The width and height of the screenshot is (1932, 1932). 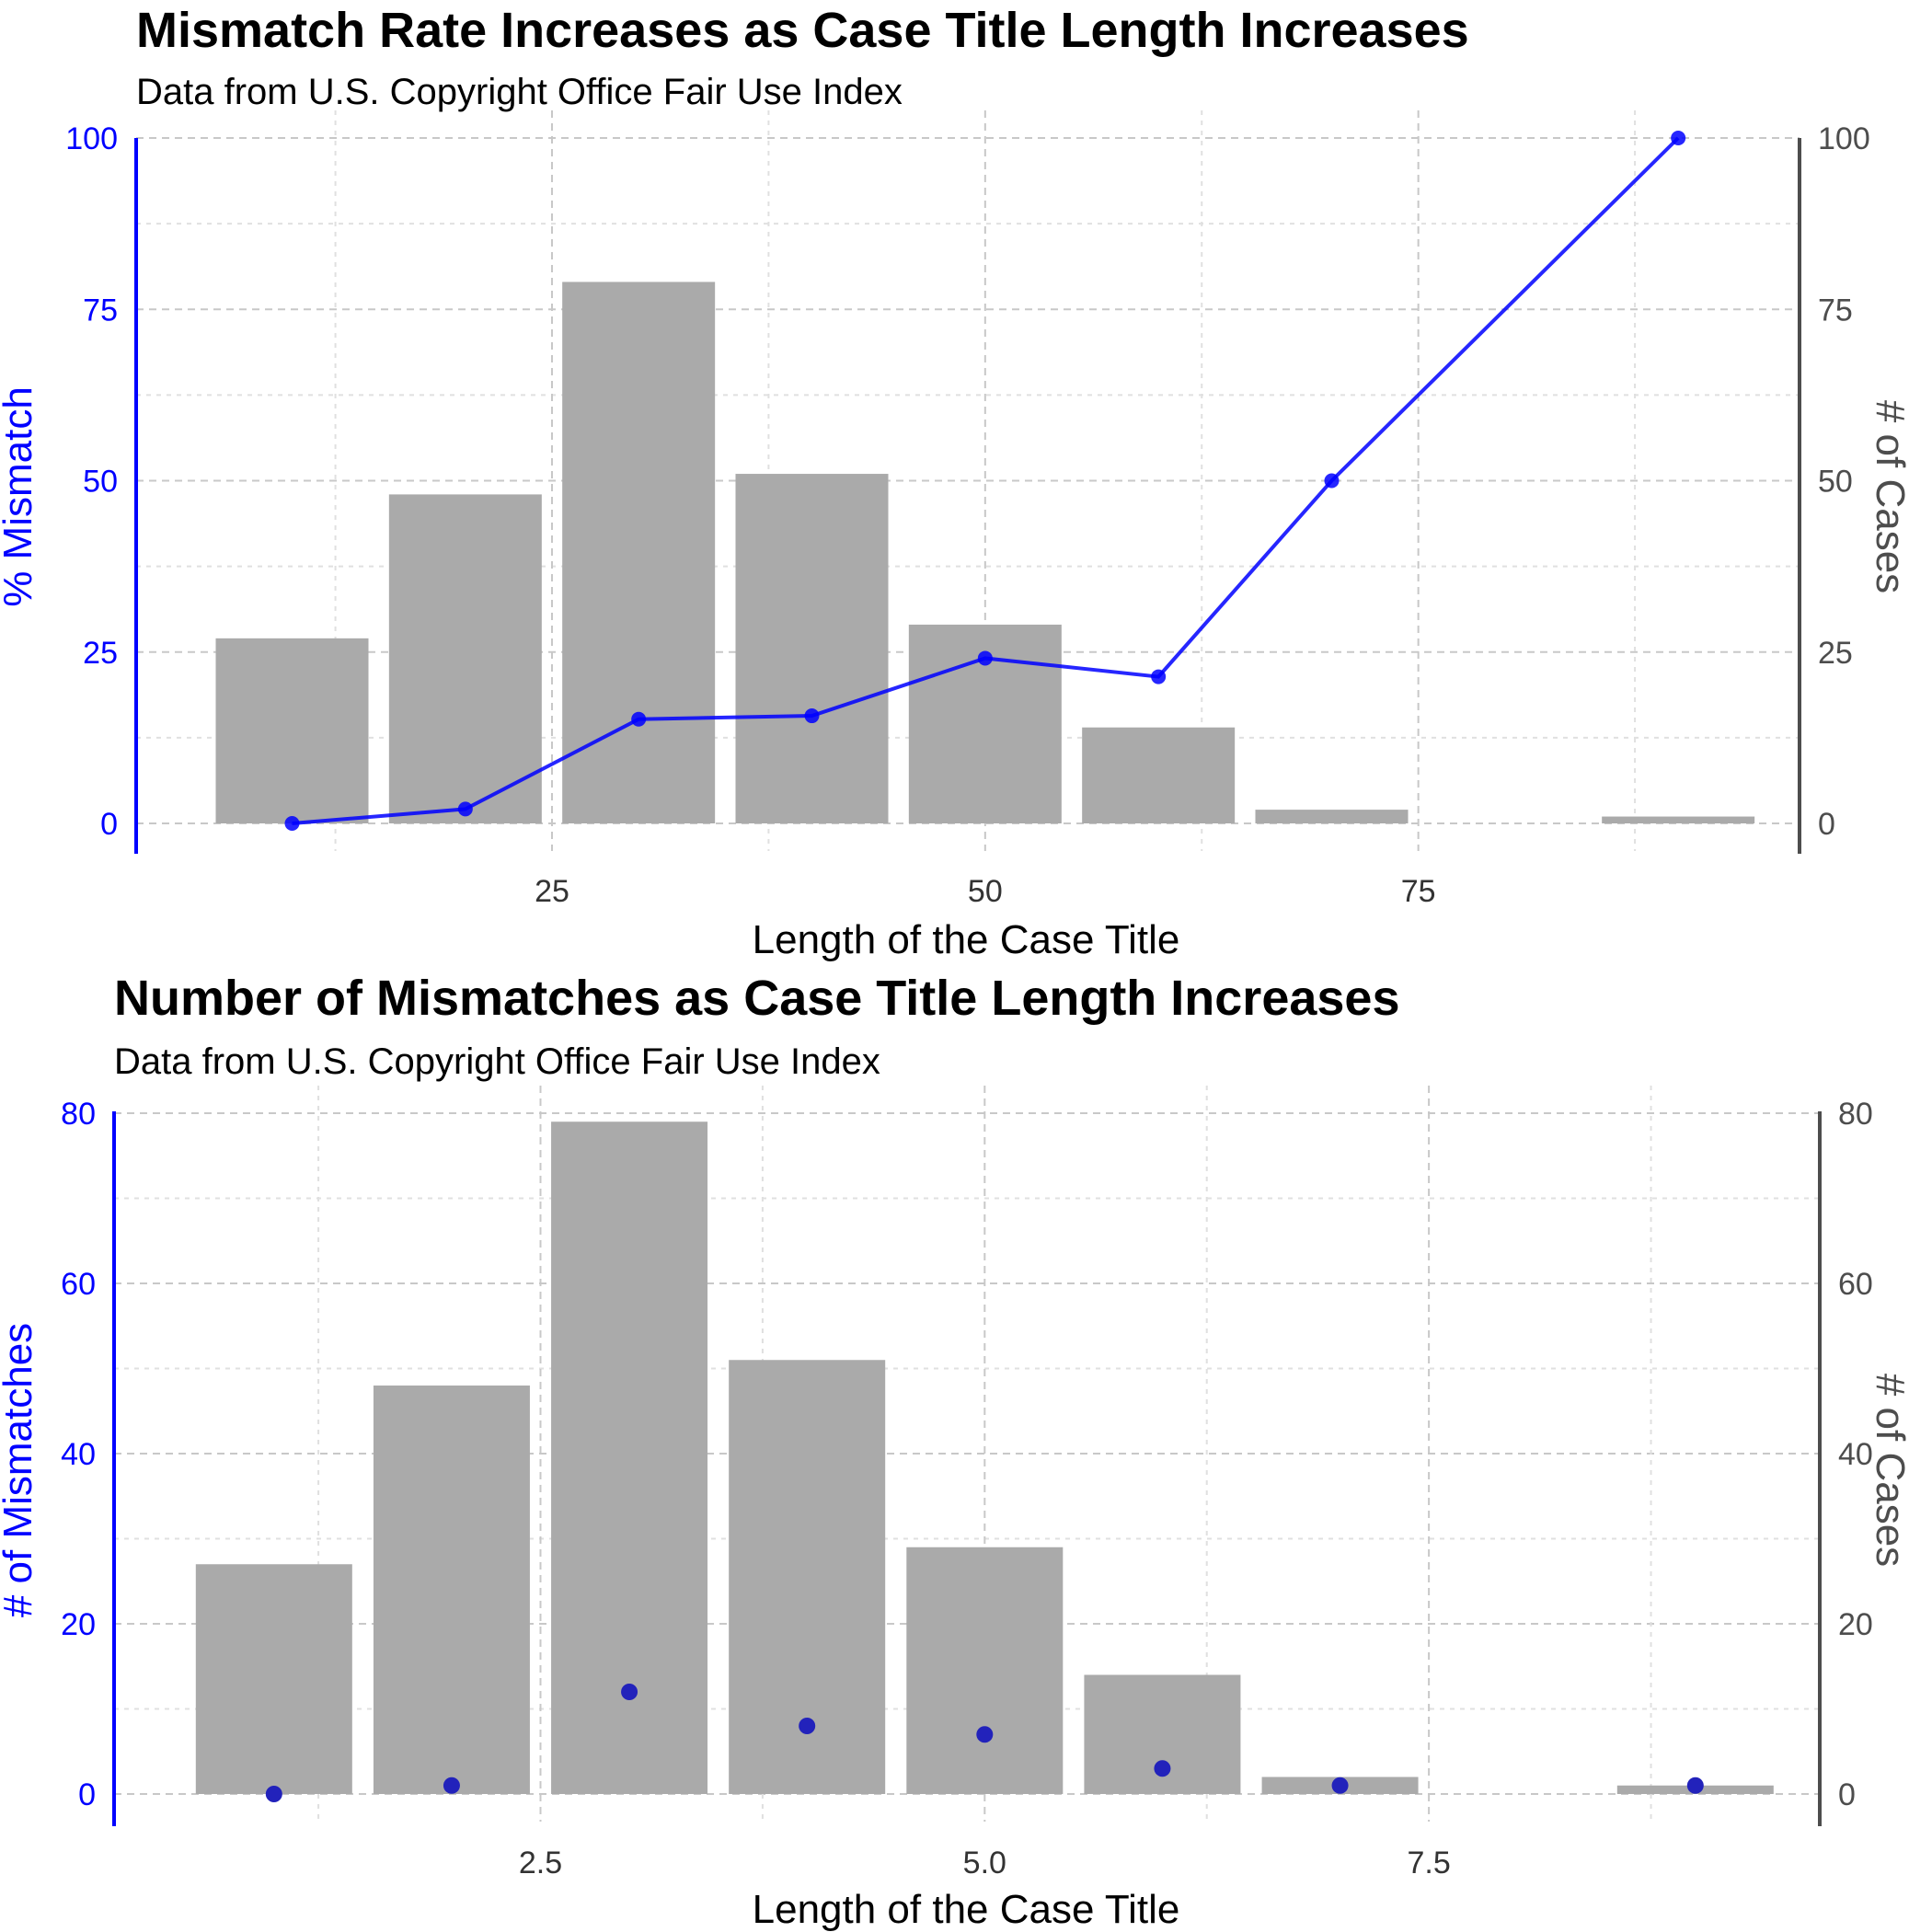 What do you see at coordinates (1835, 482) in the screenshot?
I see `y-tick-label-right: 50` at bounding box center [1835, 482].